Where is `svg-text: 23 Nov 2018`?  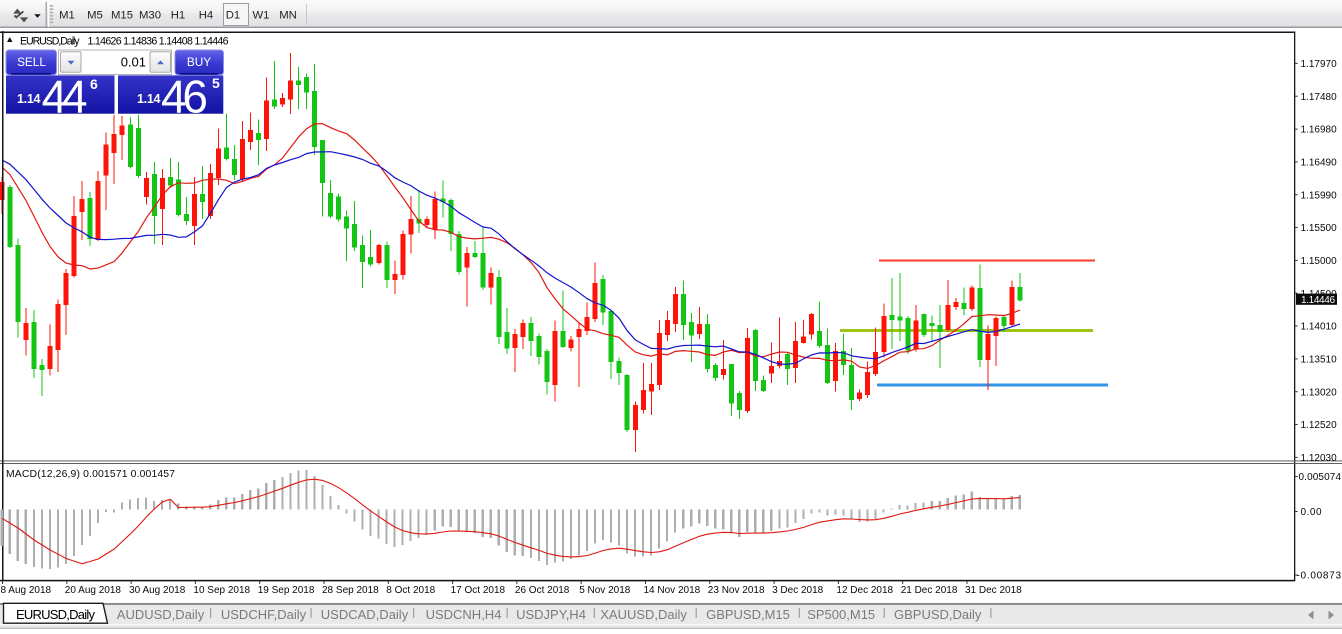 svg-text: 23 Nov 2018 is located at coordinates (736, 590).